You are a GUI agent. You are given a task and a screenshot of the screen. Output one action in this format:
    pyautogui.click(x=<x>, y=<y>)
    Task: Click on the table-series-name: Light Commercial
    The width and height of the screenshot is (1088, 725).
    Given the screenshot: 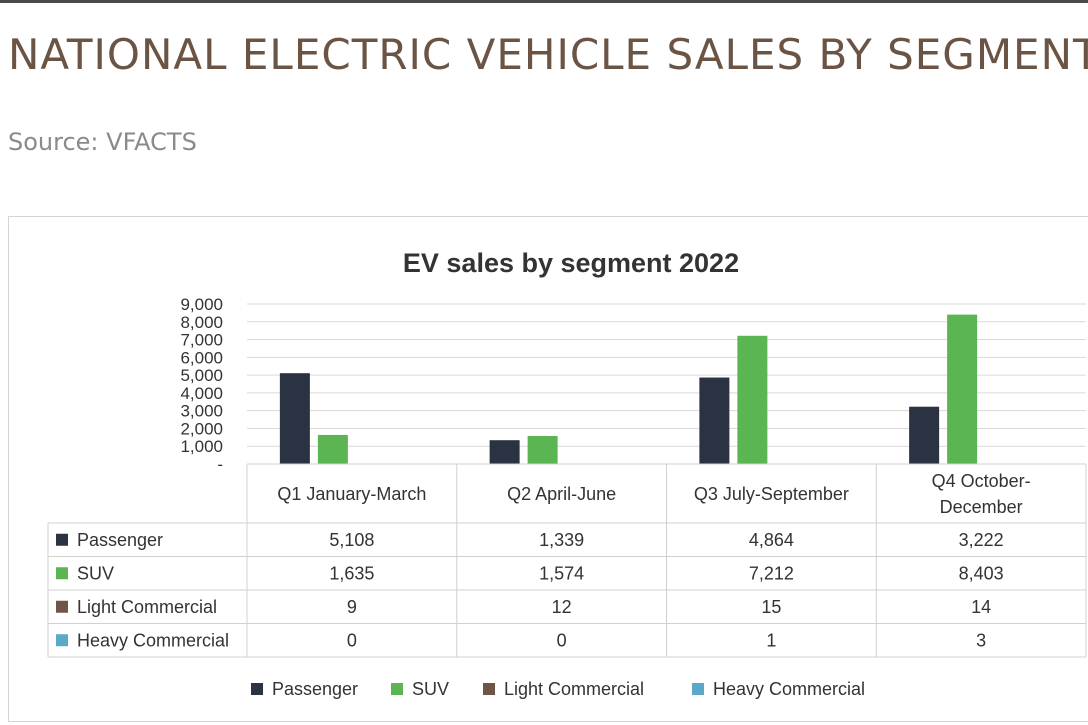 What is the action you would take?
    pyautogui.click(x=147, y=607)
    